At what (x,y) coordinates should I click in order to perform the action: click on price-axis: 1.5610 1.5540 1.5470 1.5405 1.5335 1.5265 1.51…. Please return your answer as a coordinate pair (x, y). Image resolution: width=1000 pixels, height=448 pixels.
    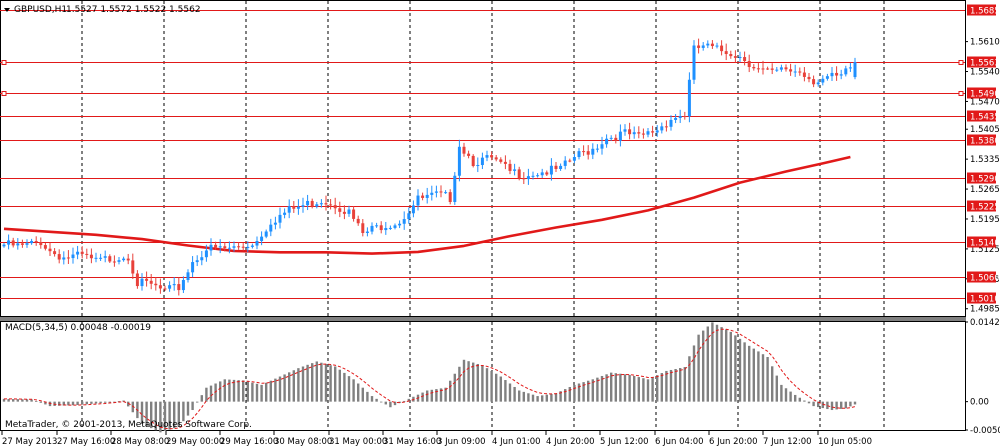
    Looking at the image, I should click on (982, 176).